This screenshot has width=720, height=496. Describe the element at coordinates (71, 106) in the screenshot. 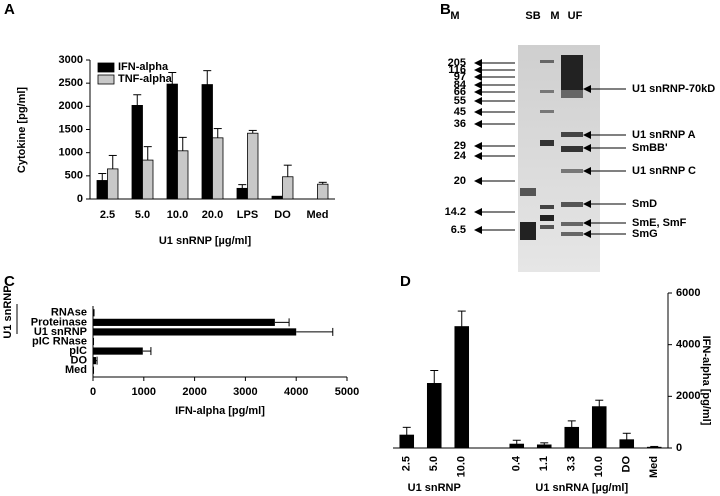

I see `y-tick-label: 2000` at that location.